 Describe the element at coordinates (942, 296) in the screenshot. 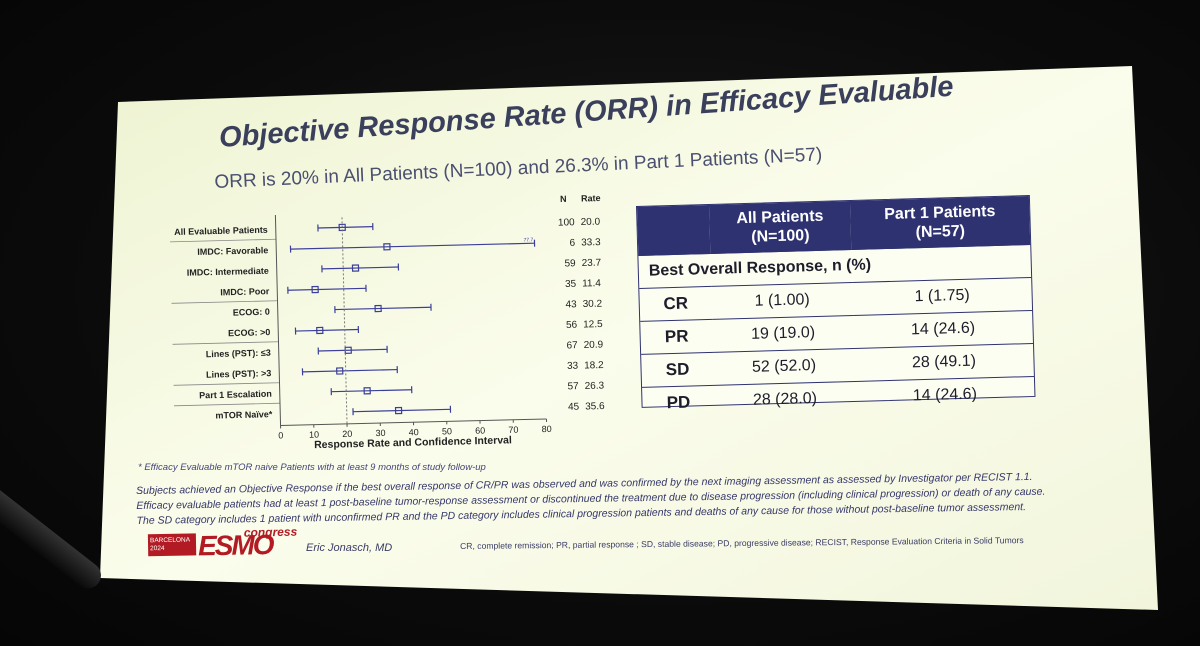

I see `cell-part1: 1 (1.75)` at that location.